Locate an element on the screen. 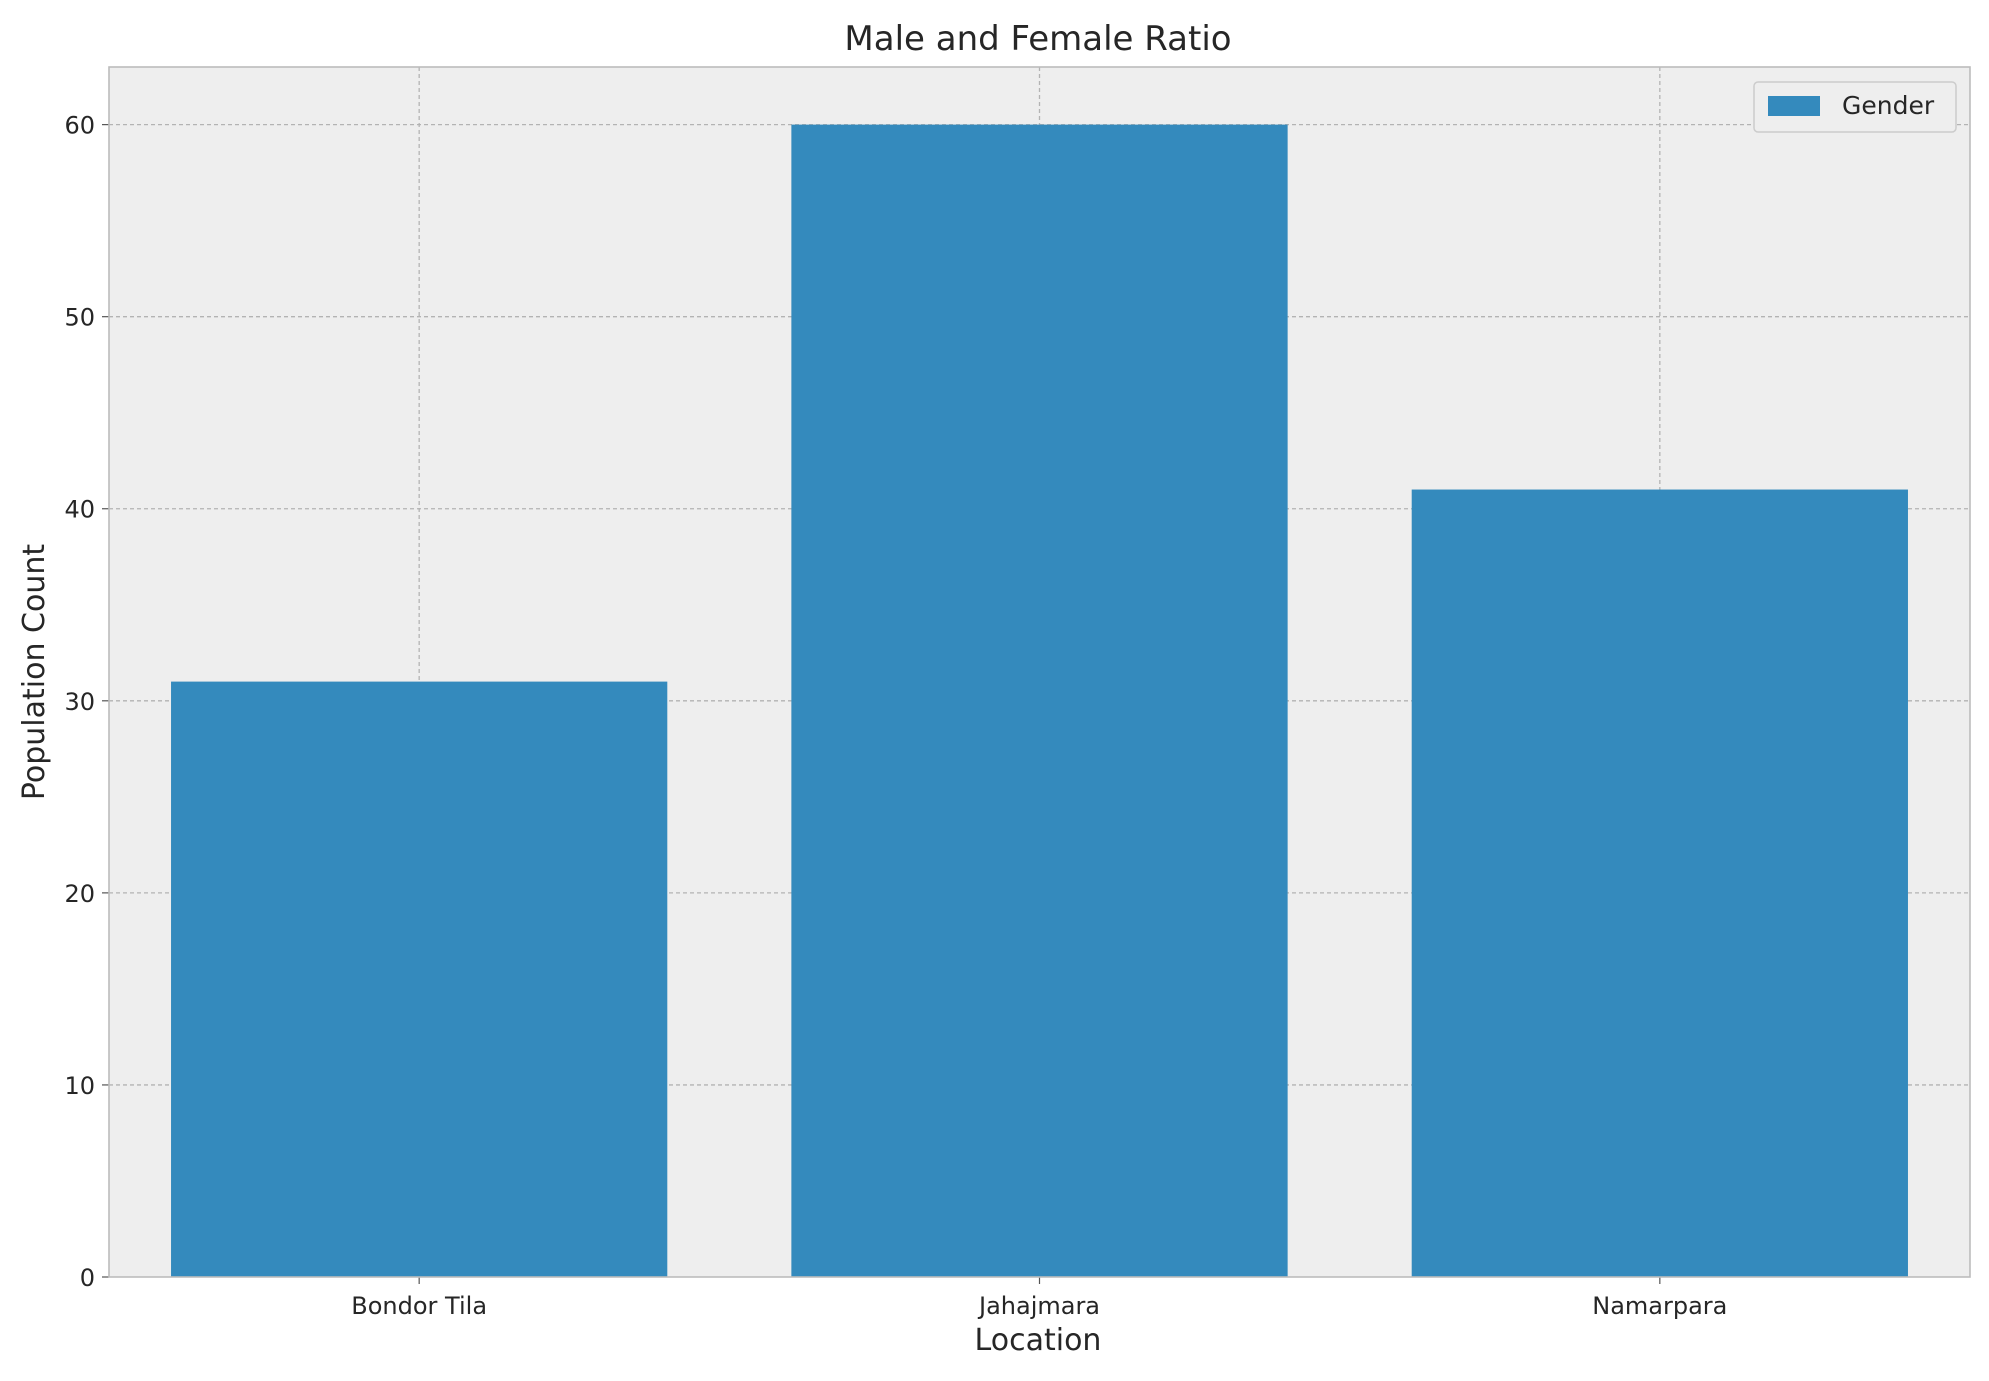  legend-box is located at coordinates (1855, 107).